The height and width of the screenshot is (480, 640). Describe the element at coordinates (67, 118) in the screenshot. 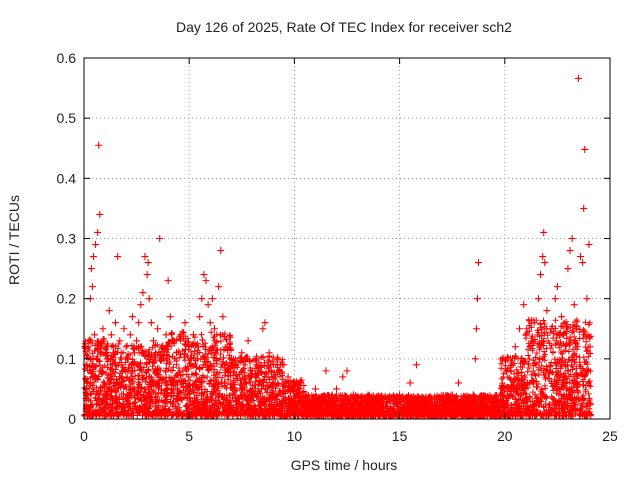

I see `y-tick-label: 0.5` at that location.